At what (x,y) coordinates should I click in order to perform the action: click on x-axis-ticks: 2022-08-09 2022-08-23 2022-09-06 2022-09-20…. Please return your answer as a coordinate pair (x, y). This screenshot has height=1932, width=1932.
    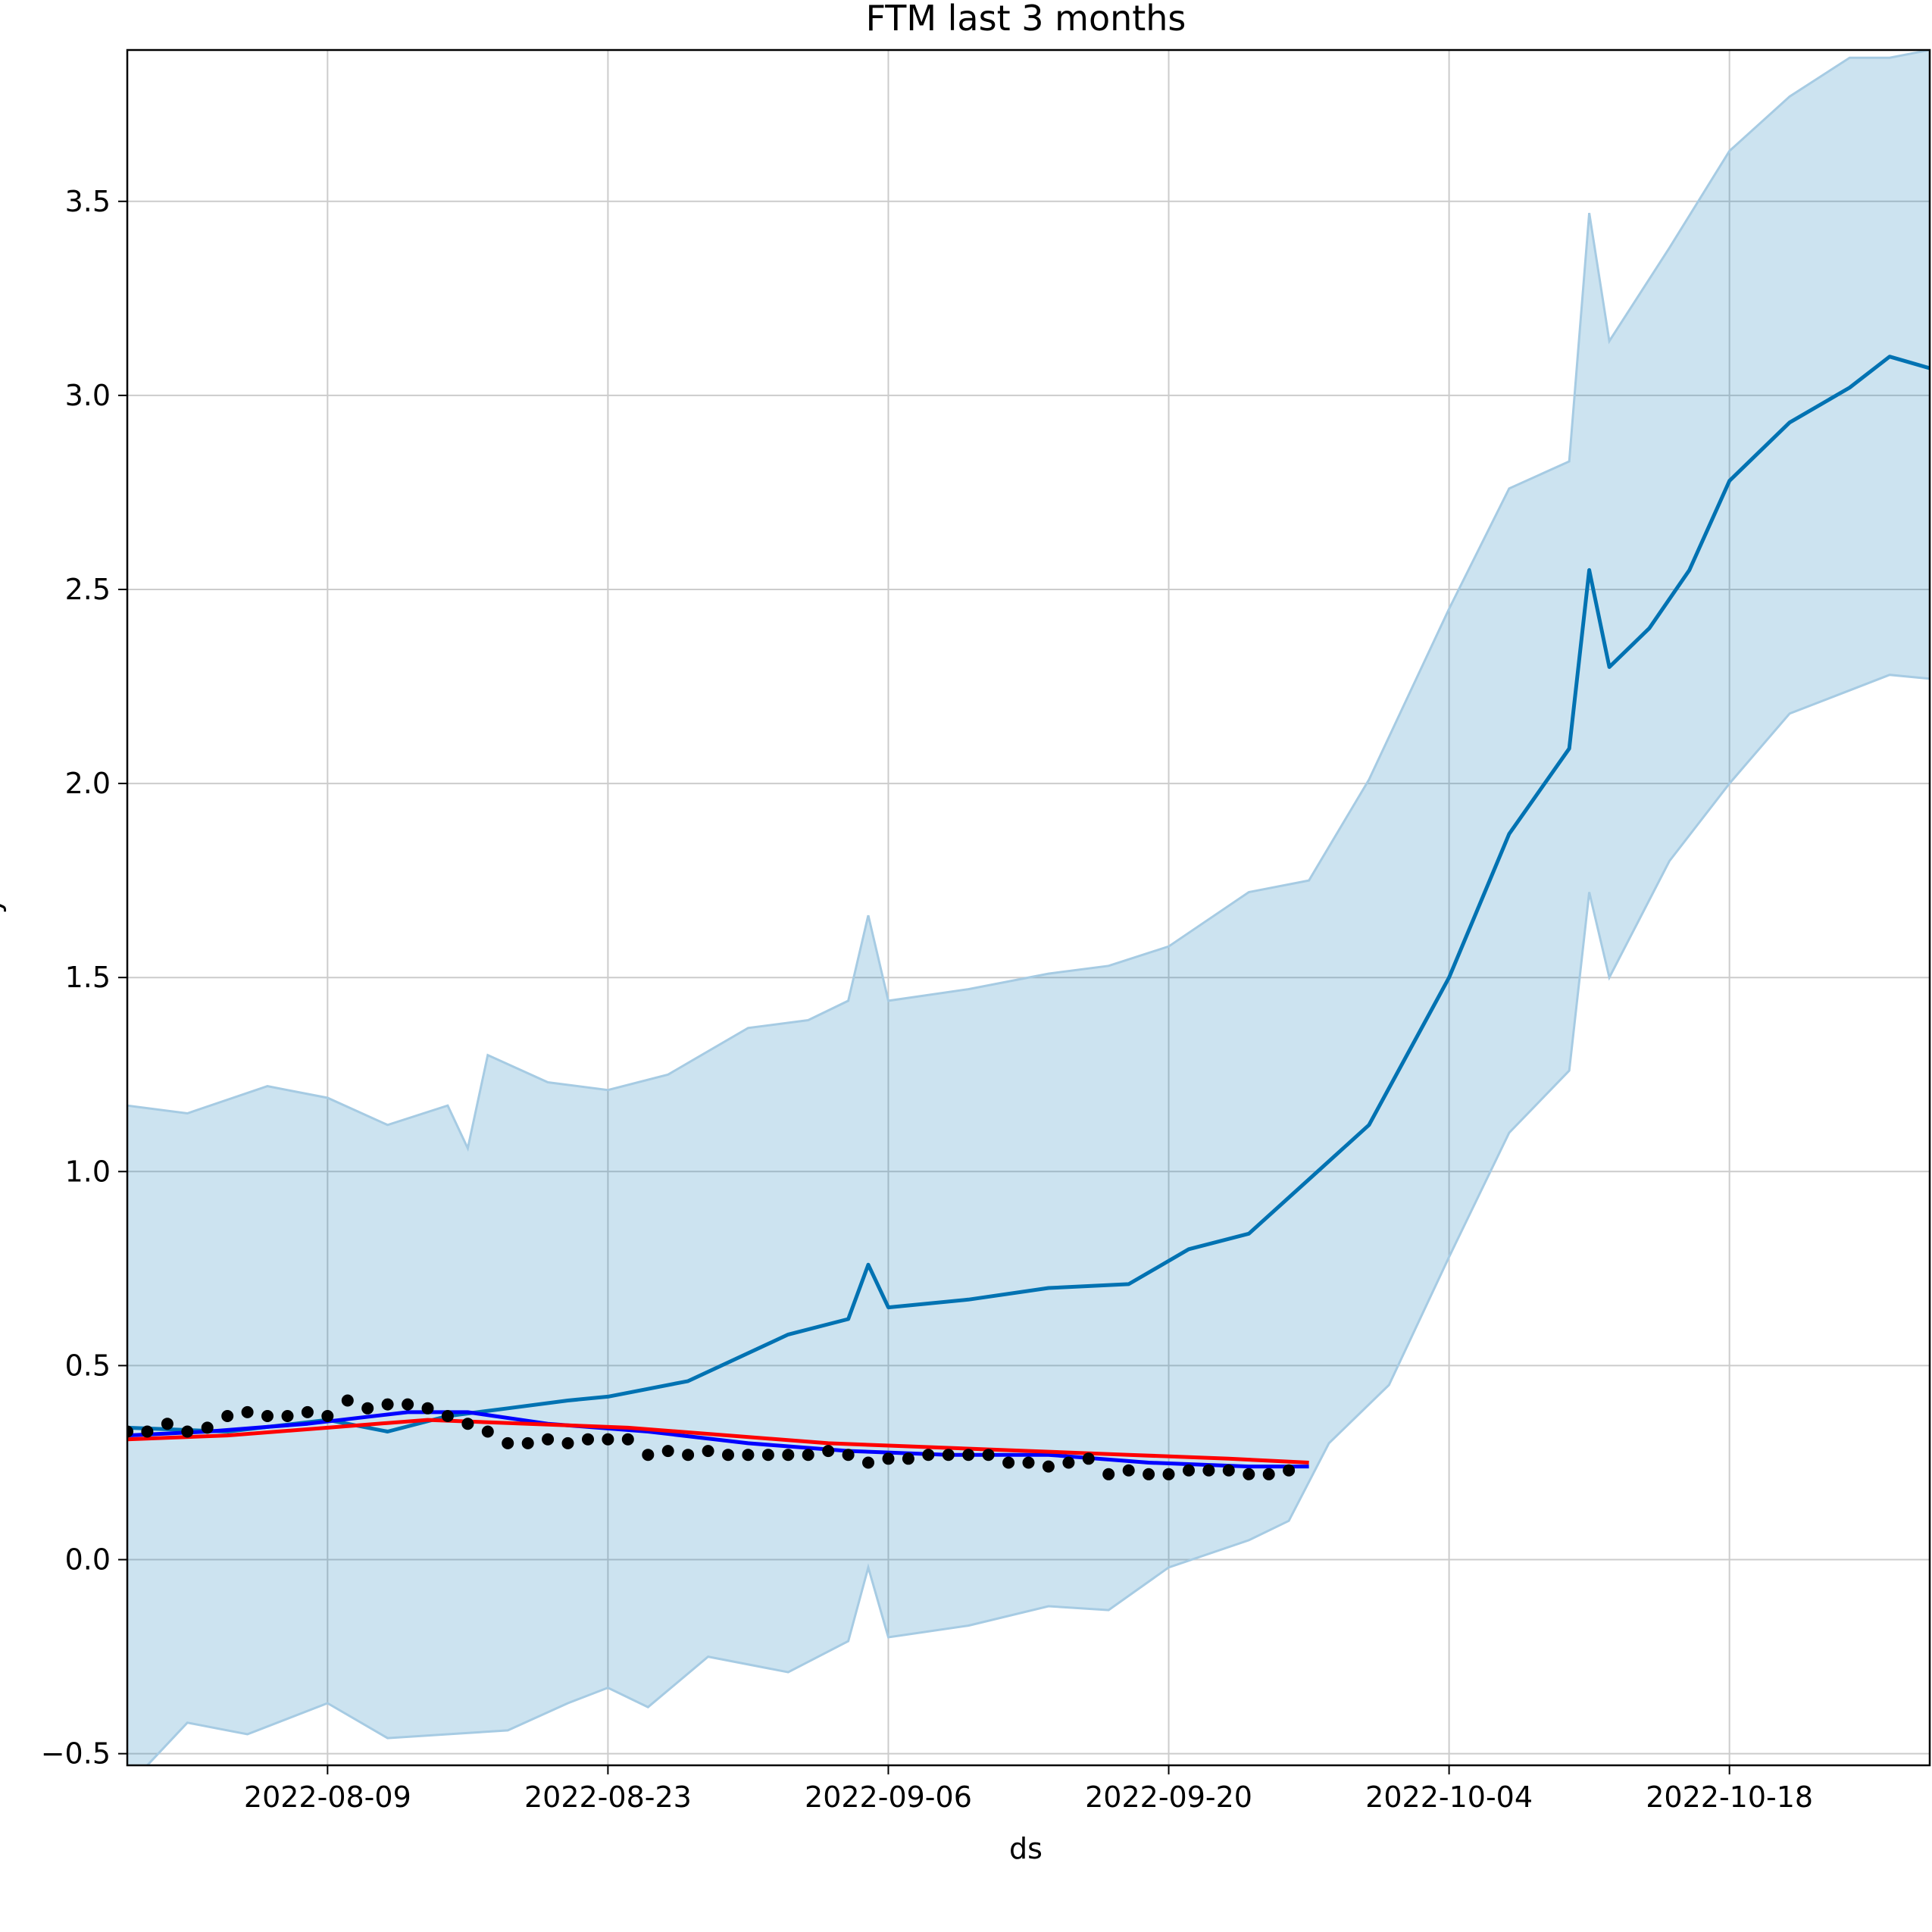
    Looking at the image, I should click on (1028, 1790).